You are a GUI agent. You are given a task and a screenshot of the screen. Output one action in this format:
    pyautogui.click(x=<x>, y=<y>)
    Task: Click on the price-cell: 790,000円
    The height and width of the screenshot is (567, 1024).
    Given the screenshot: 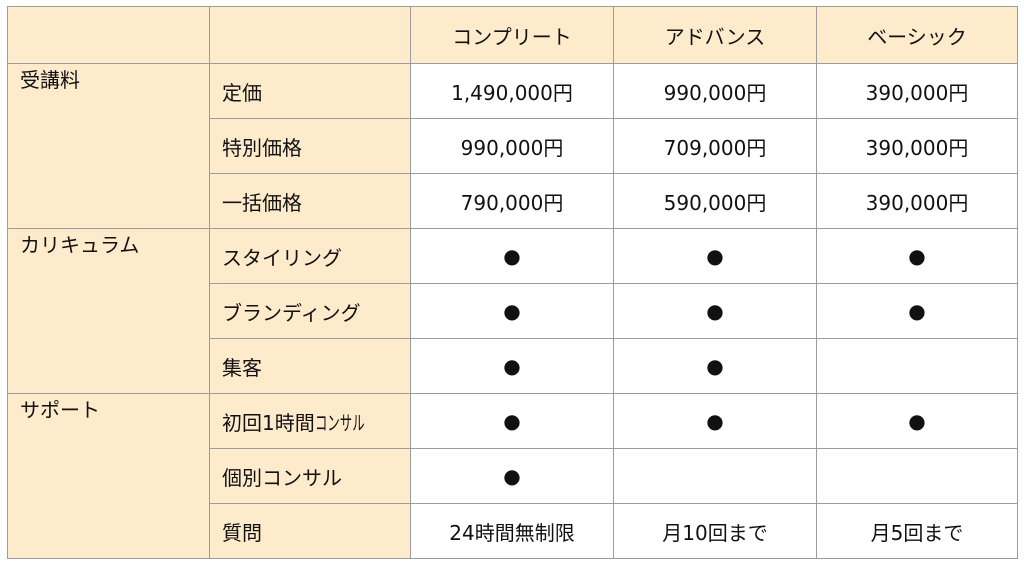 What is the action you would take?
    pyautogui.click(x=512, y=201)
    